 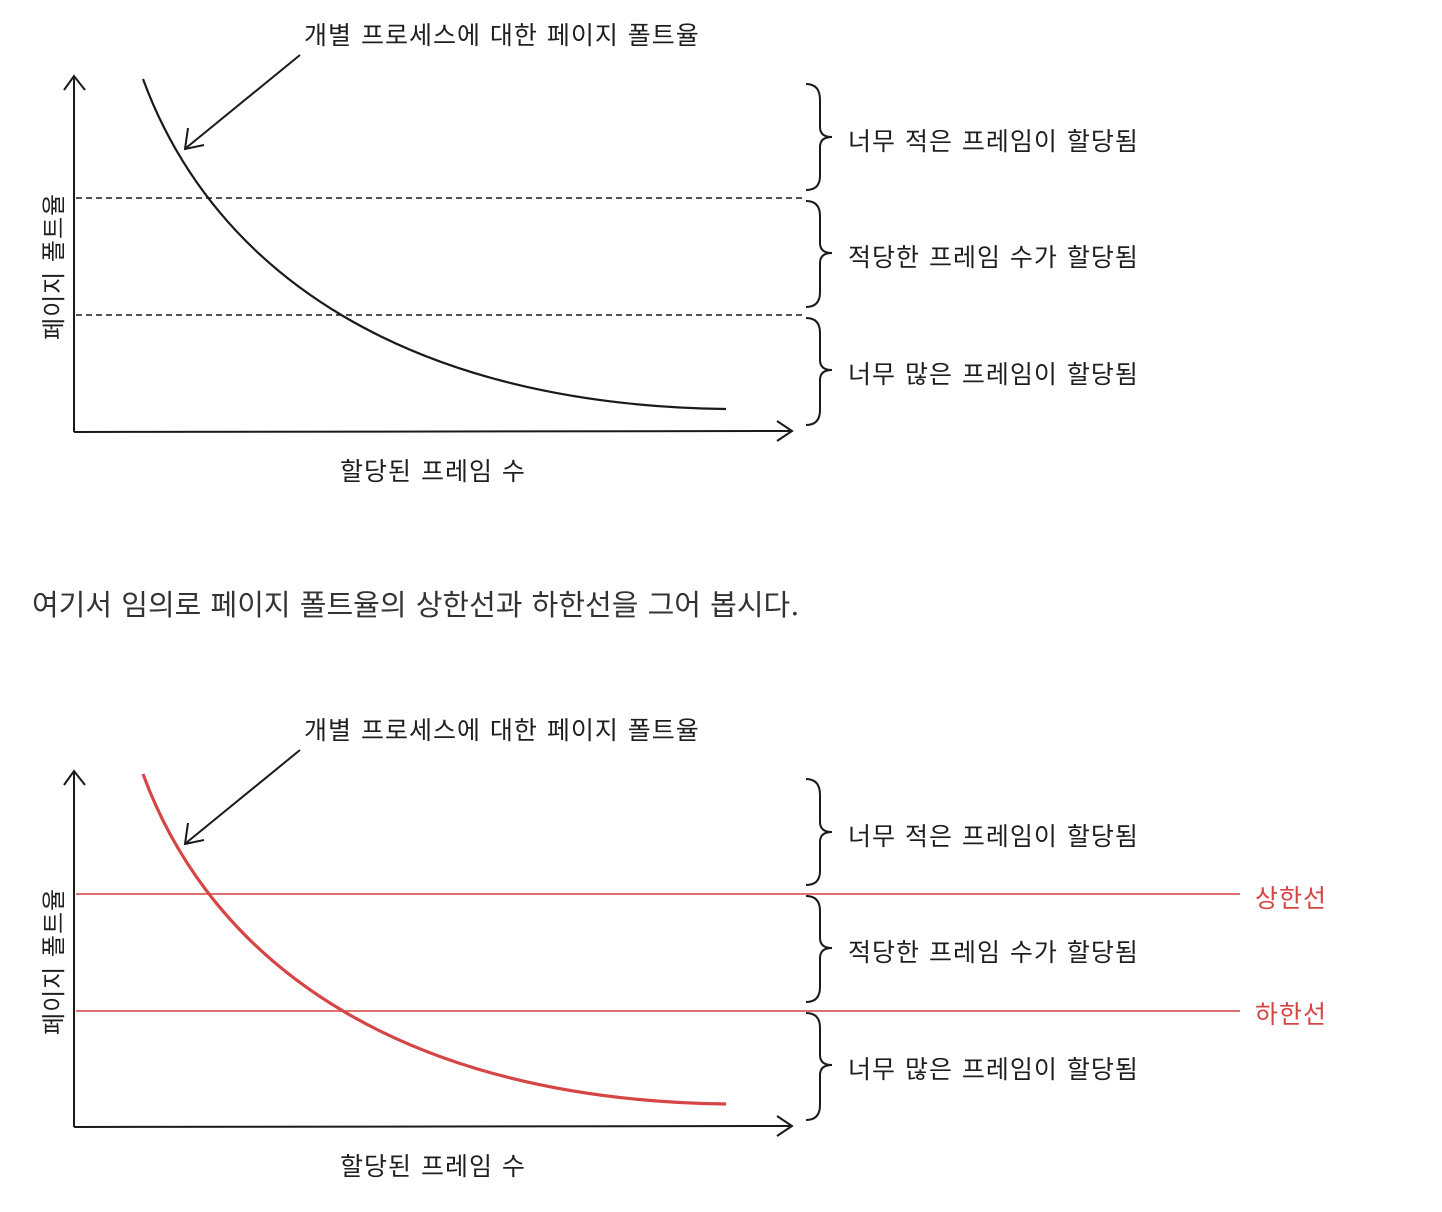 What do you see at coordinates (1291, 898) in the screenshot?
I see `upper-limit-label: 상한선` at bounding box center [1291, 898].